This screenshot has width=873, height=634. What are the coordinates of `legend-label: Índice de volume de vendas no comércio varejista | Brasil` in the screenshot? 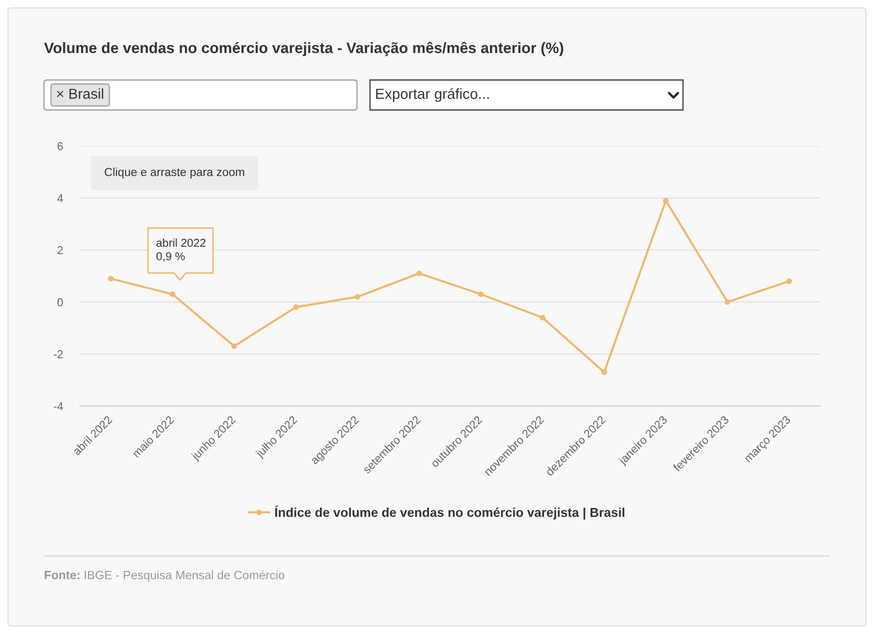 It's located at (449, 513).